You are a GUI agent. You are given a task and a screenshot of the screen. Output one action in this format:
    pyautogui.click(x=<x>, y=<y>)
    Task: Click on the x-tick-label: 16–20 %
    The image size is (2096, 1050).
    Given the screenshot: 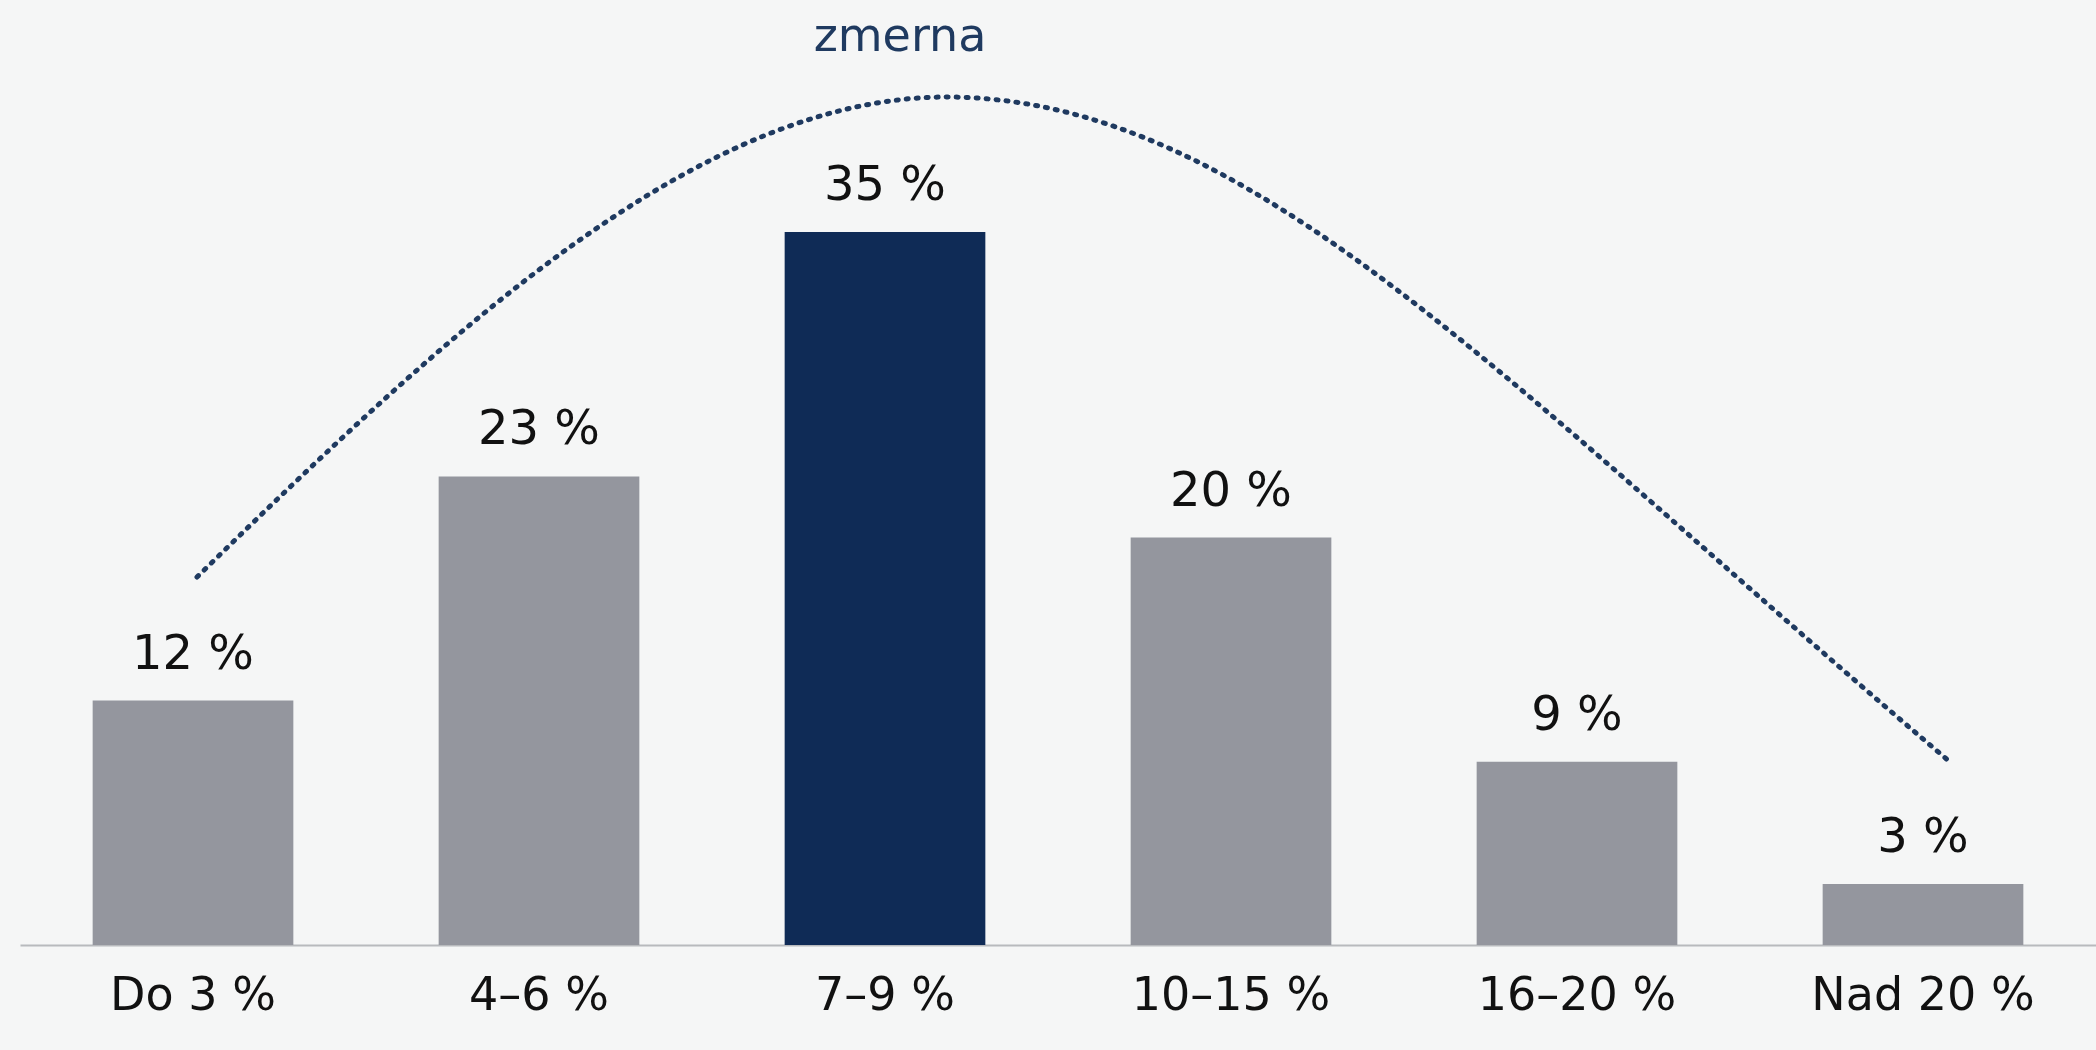 What is the action you would take?
    pyautogui.click(x=1577, y=993)
    